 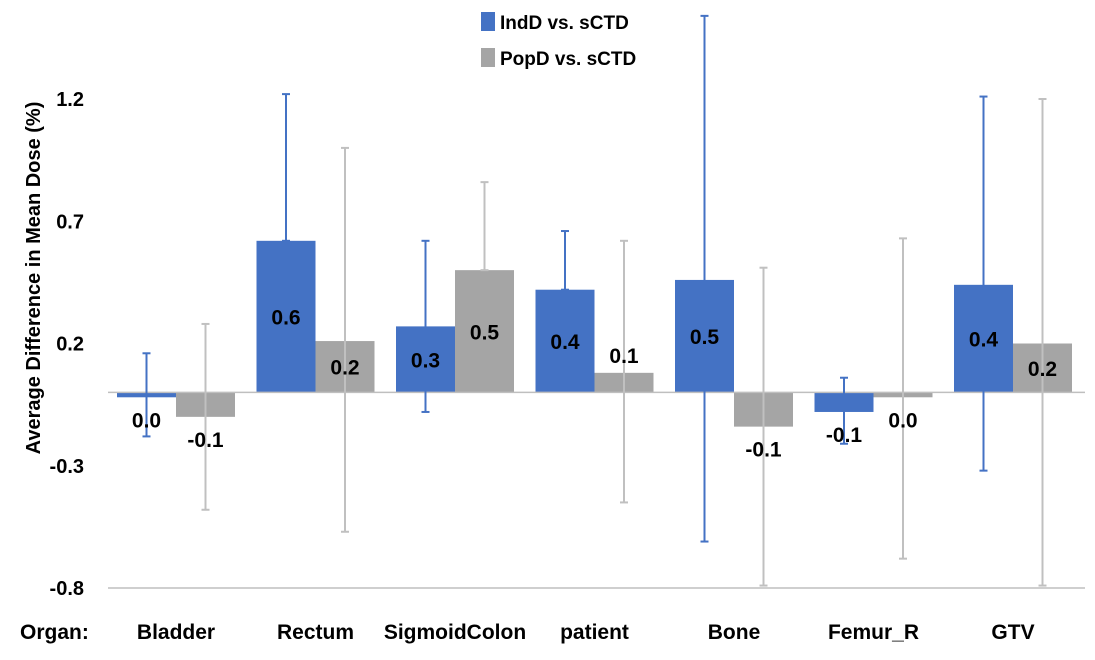 I want to click on x-tick-label: Bone, so click(x=734, y=632).